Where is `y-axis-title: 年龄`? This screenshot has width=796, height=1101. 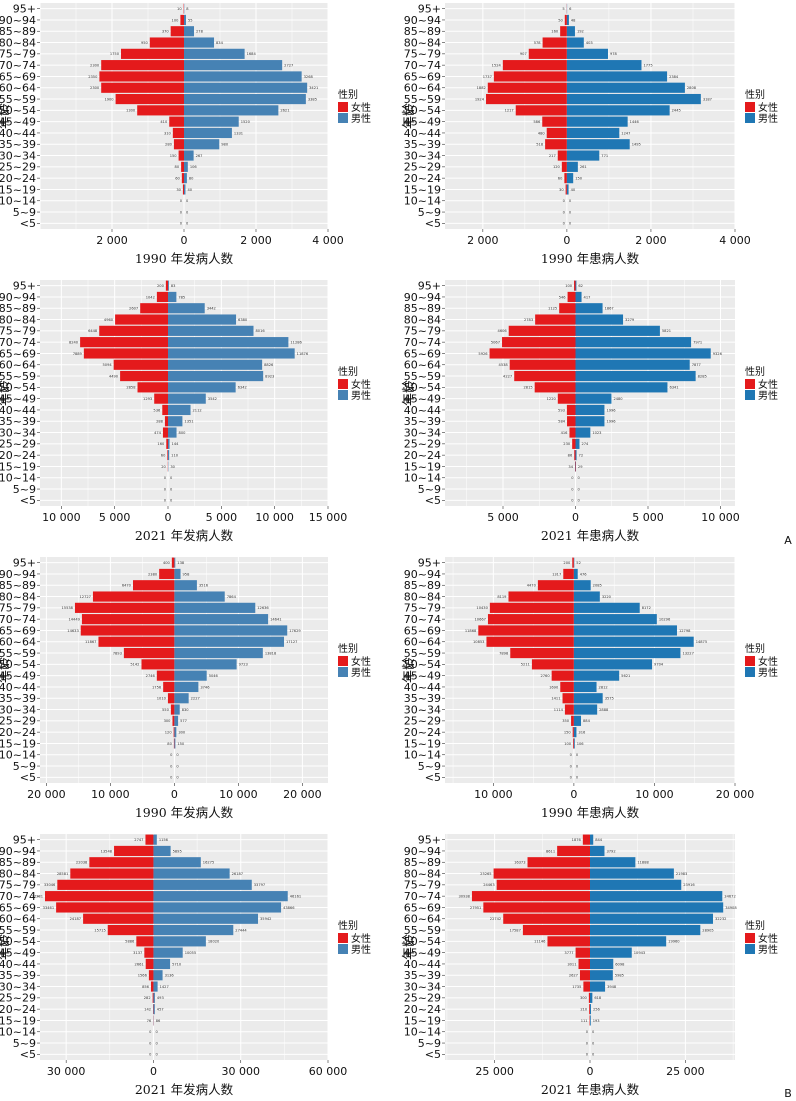 y-axis-title: 年龄 is located at coordinates (6, 947).